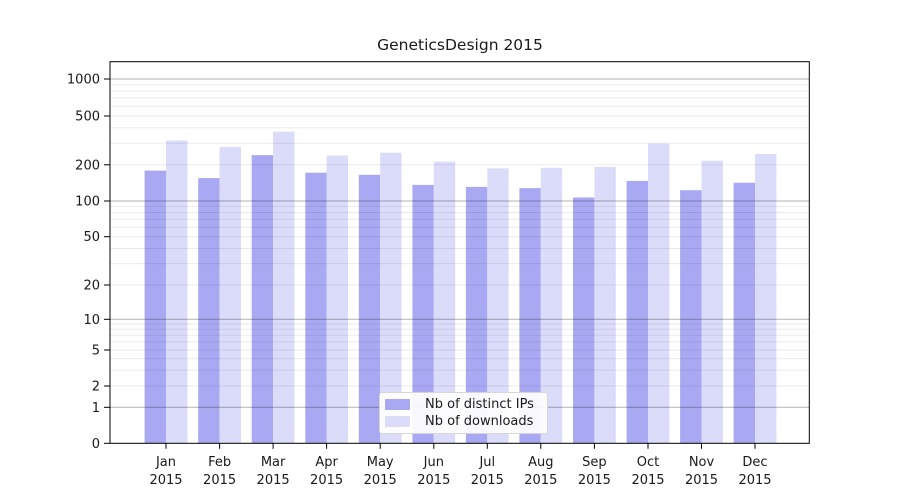 The height and width of the screenshot is (500, 900). Describe the element at coordinates (397, 404) in the screenshot. I see `legend-swatch-distinct-ips` at that location.